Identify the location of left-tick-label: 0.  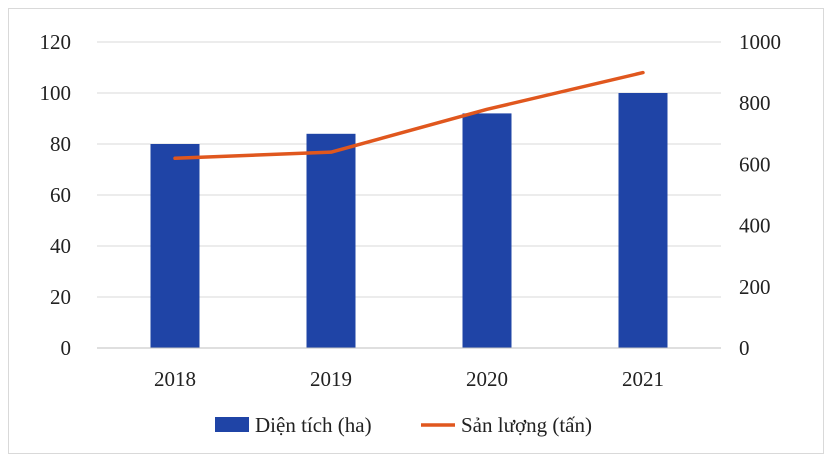
(66, 348).